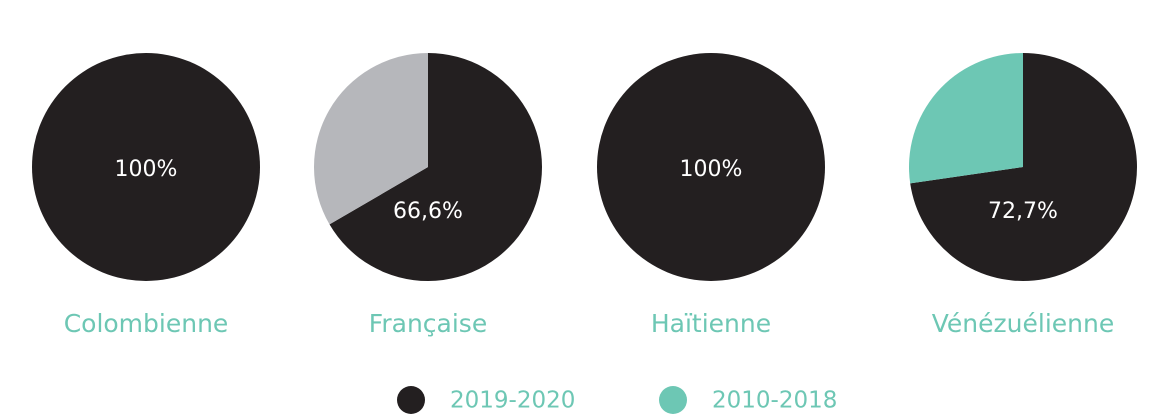 The height and width of the screenshot is (416, 1167). Describe the element at coordinates (711, 323) in the screenshot. I see `pie-title: Haïtienne` at that location.